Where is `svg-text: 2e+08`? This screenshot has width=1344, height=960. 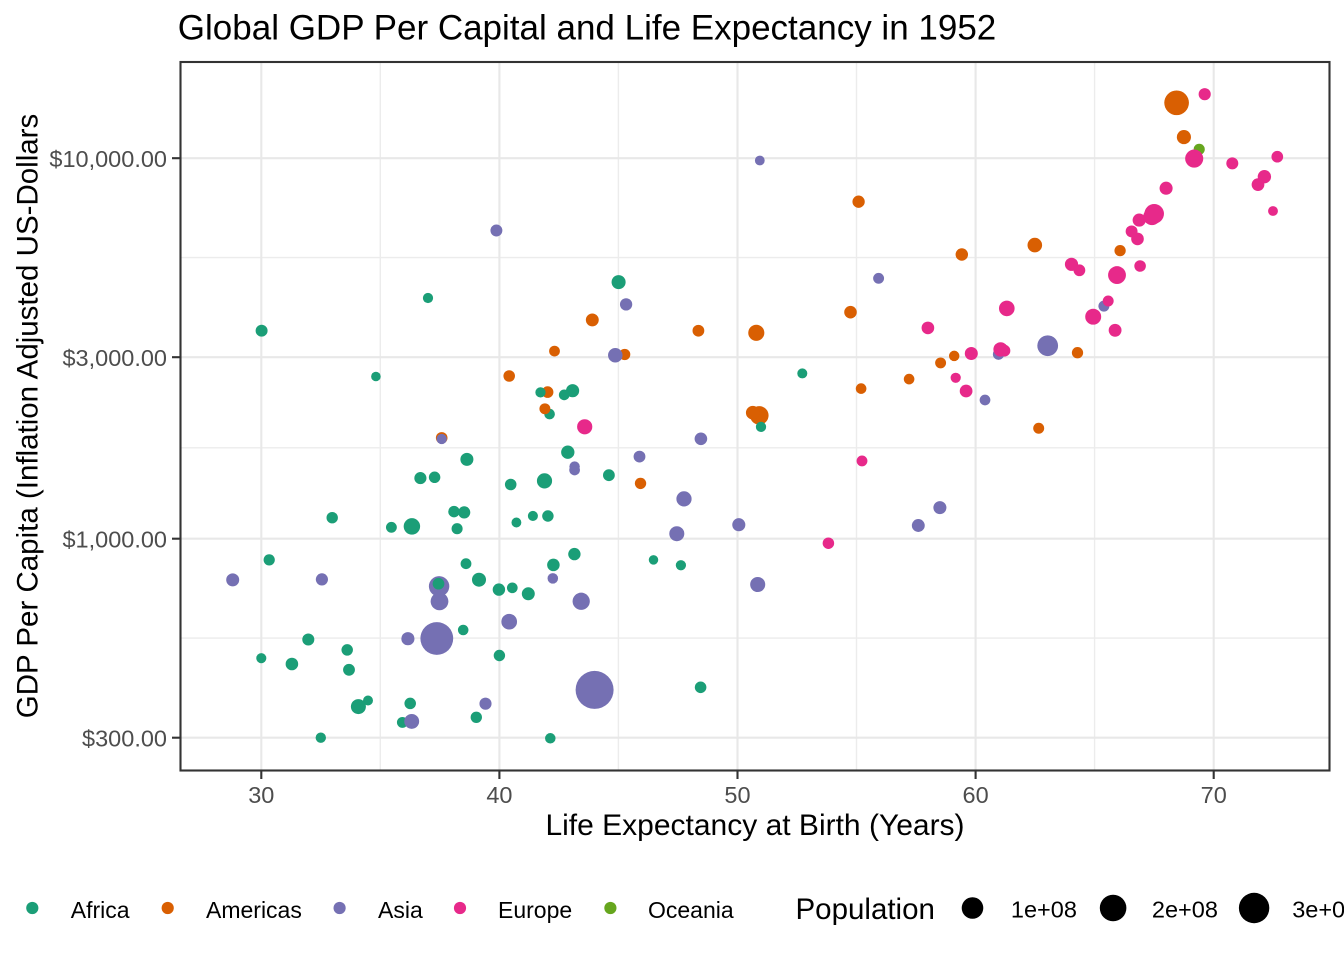 svg-text: 2e+08 is located at coordinates (1185, 910).